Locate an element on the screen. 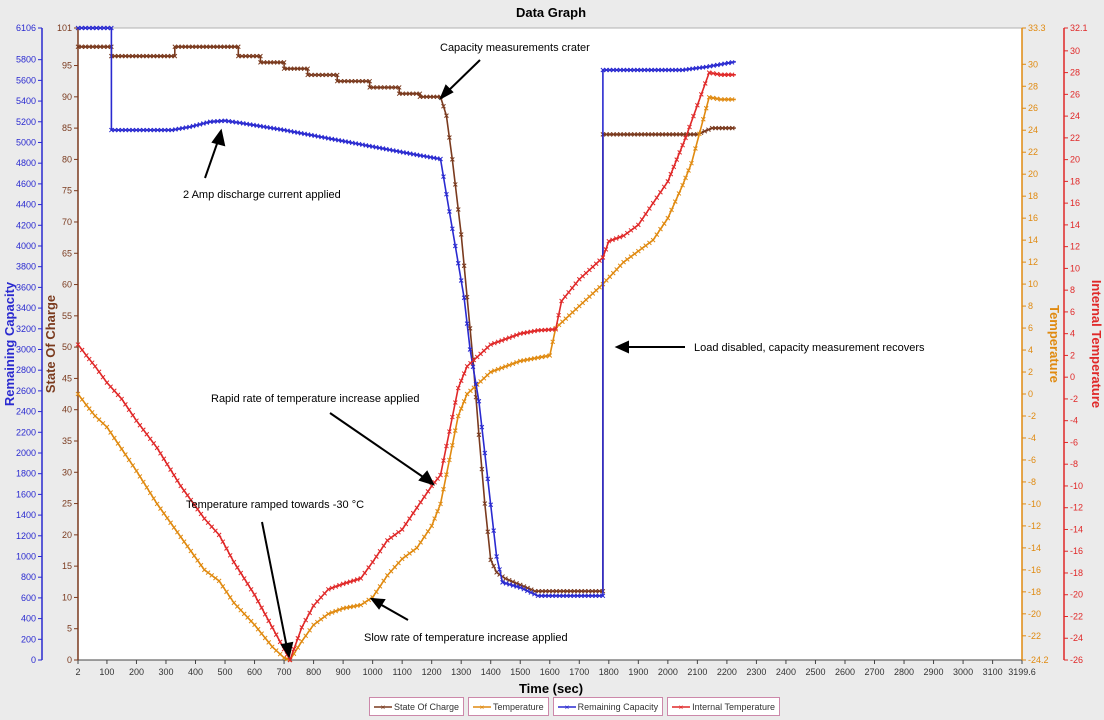  legend-item-temperature: × Temperature is located at coordinates (508, 706).